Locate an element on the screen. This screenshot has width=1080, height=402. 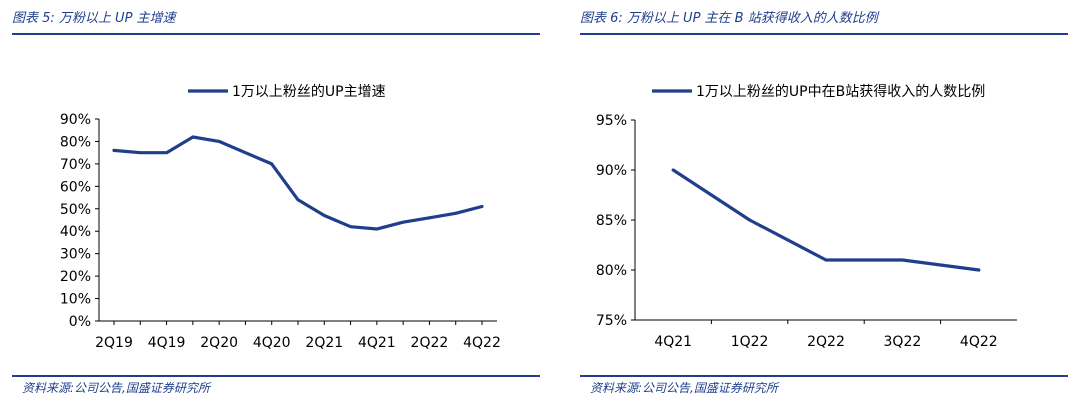
left-top-rule is located at coordinates (276, 34).